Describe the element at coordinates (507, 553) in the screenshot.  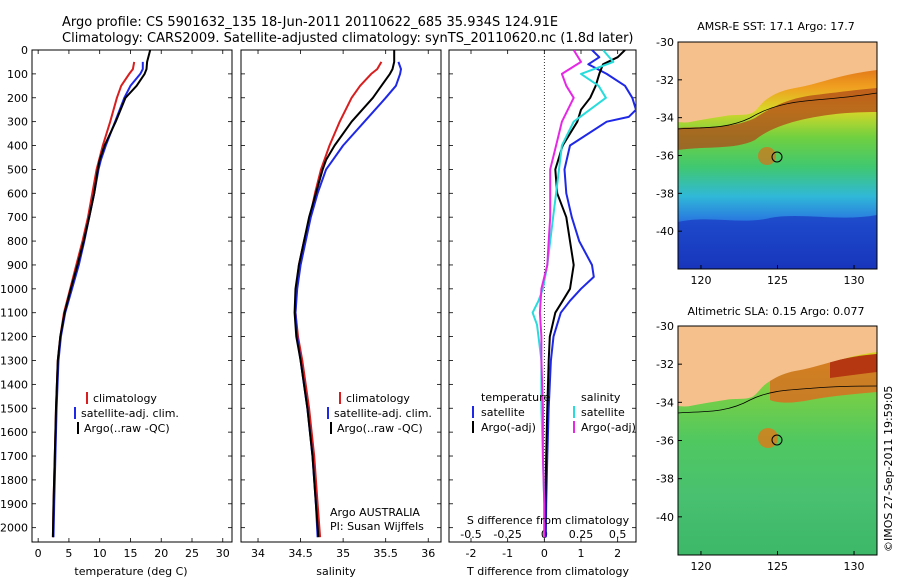
I see `x-tick-label: -1` at that location.